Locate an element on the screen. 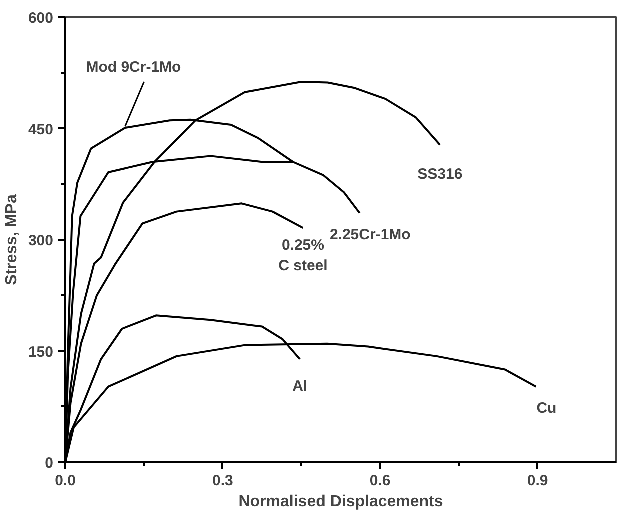 The width and height of the screenshot is (618, 513). x-axis-title: Normalised Displacements is located at coordinates (341, 502).